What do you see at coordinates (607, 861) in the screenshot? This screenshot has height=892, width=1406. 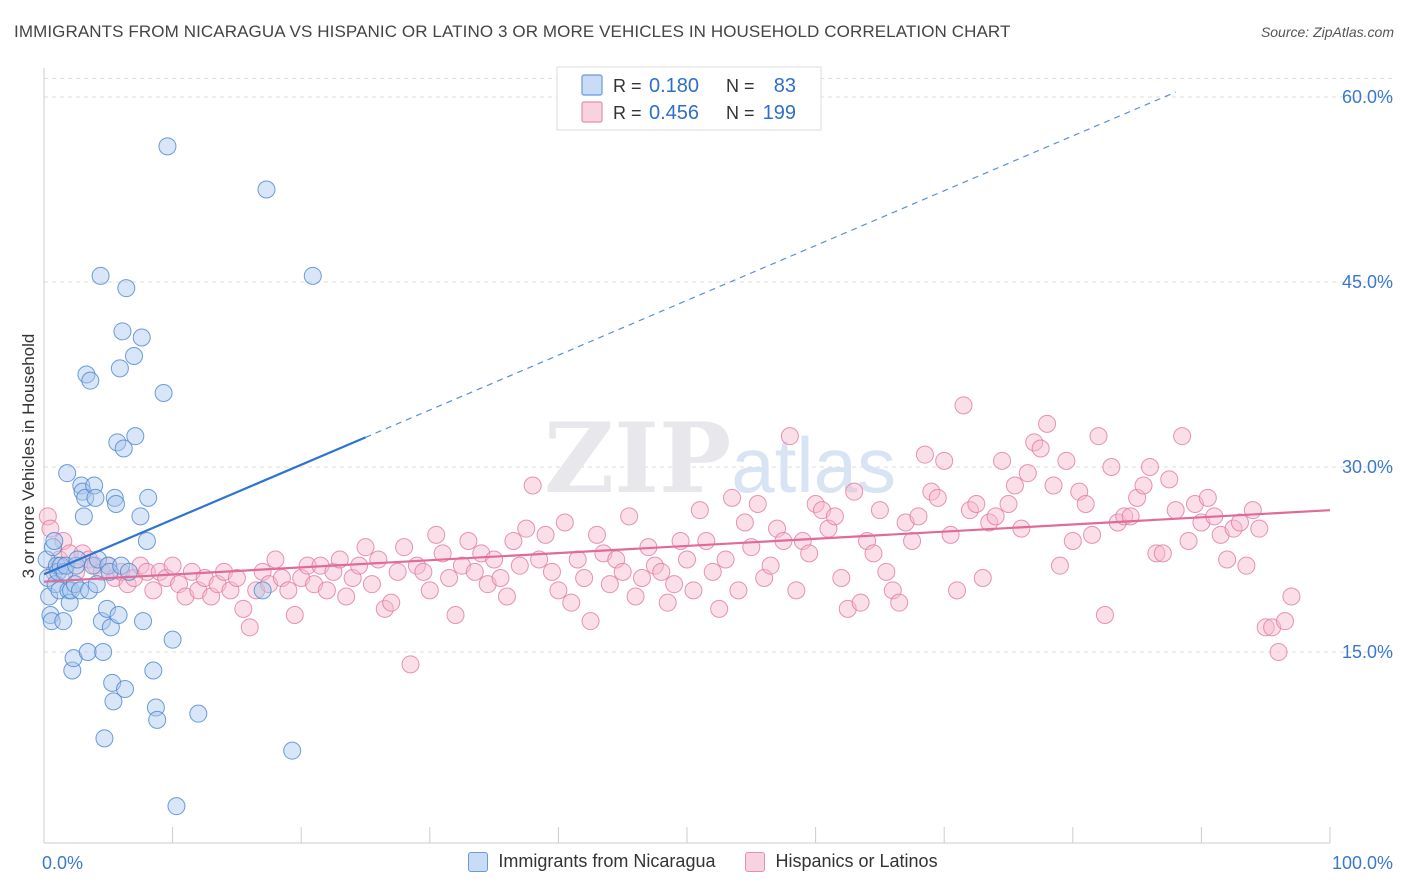 I see `legend-label-nicaragua: Immigrants from Nicaragua` at bounding box center [607, 861].